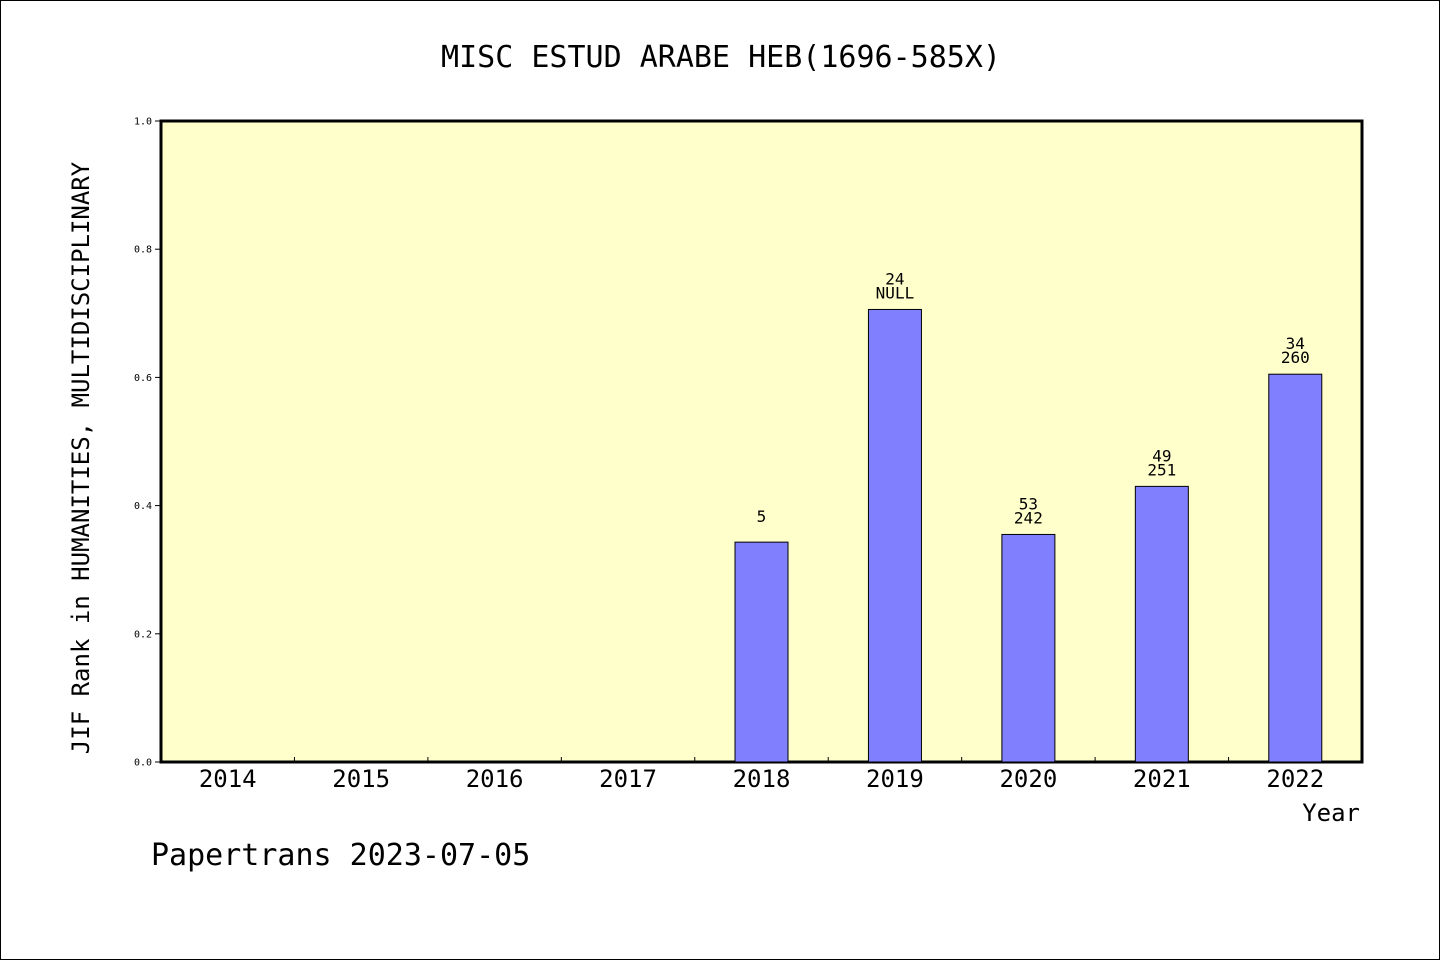  What do you see at coordinates (1295, 357) in the screenshot?
I see `bar-label-total: 260` at bounding box center [1295, 357].